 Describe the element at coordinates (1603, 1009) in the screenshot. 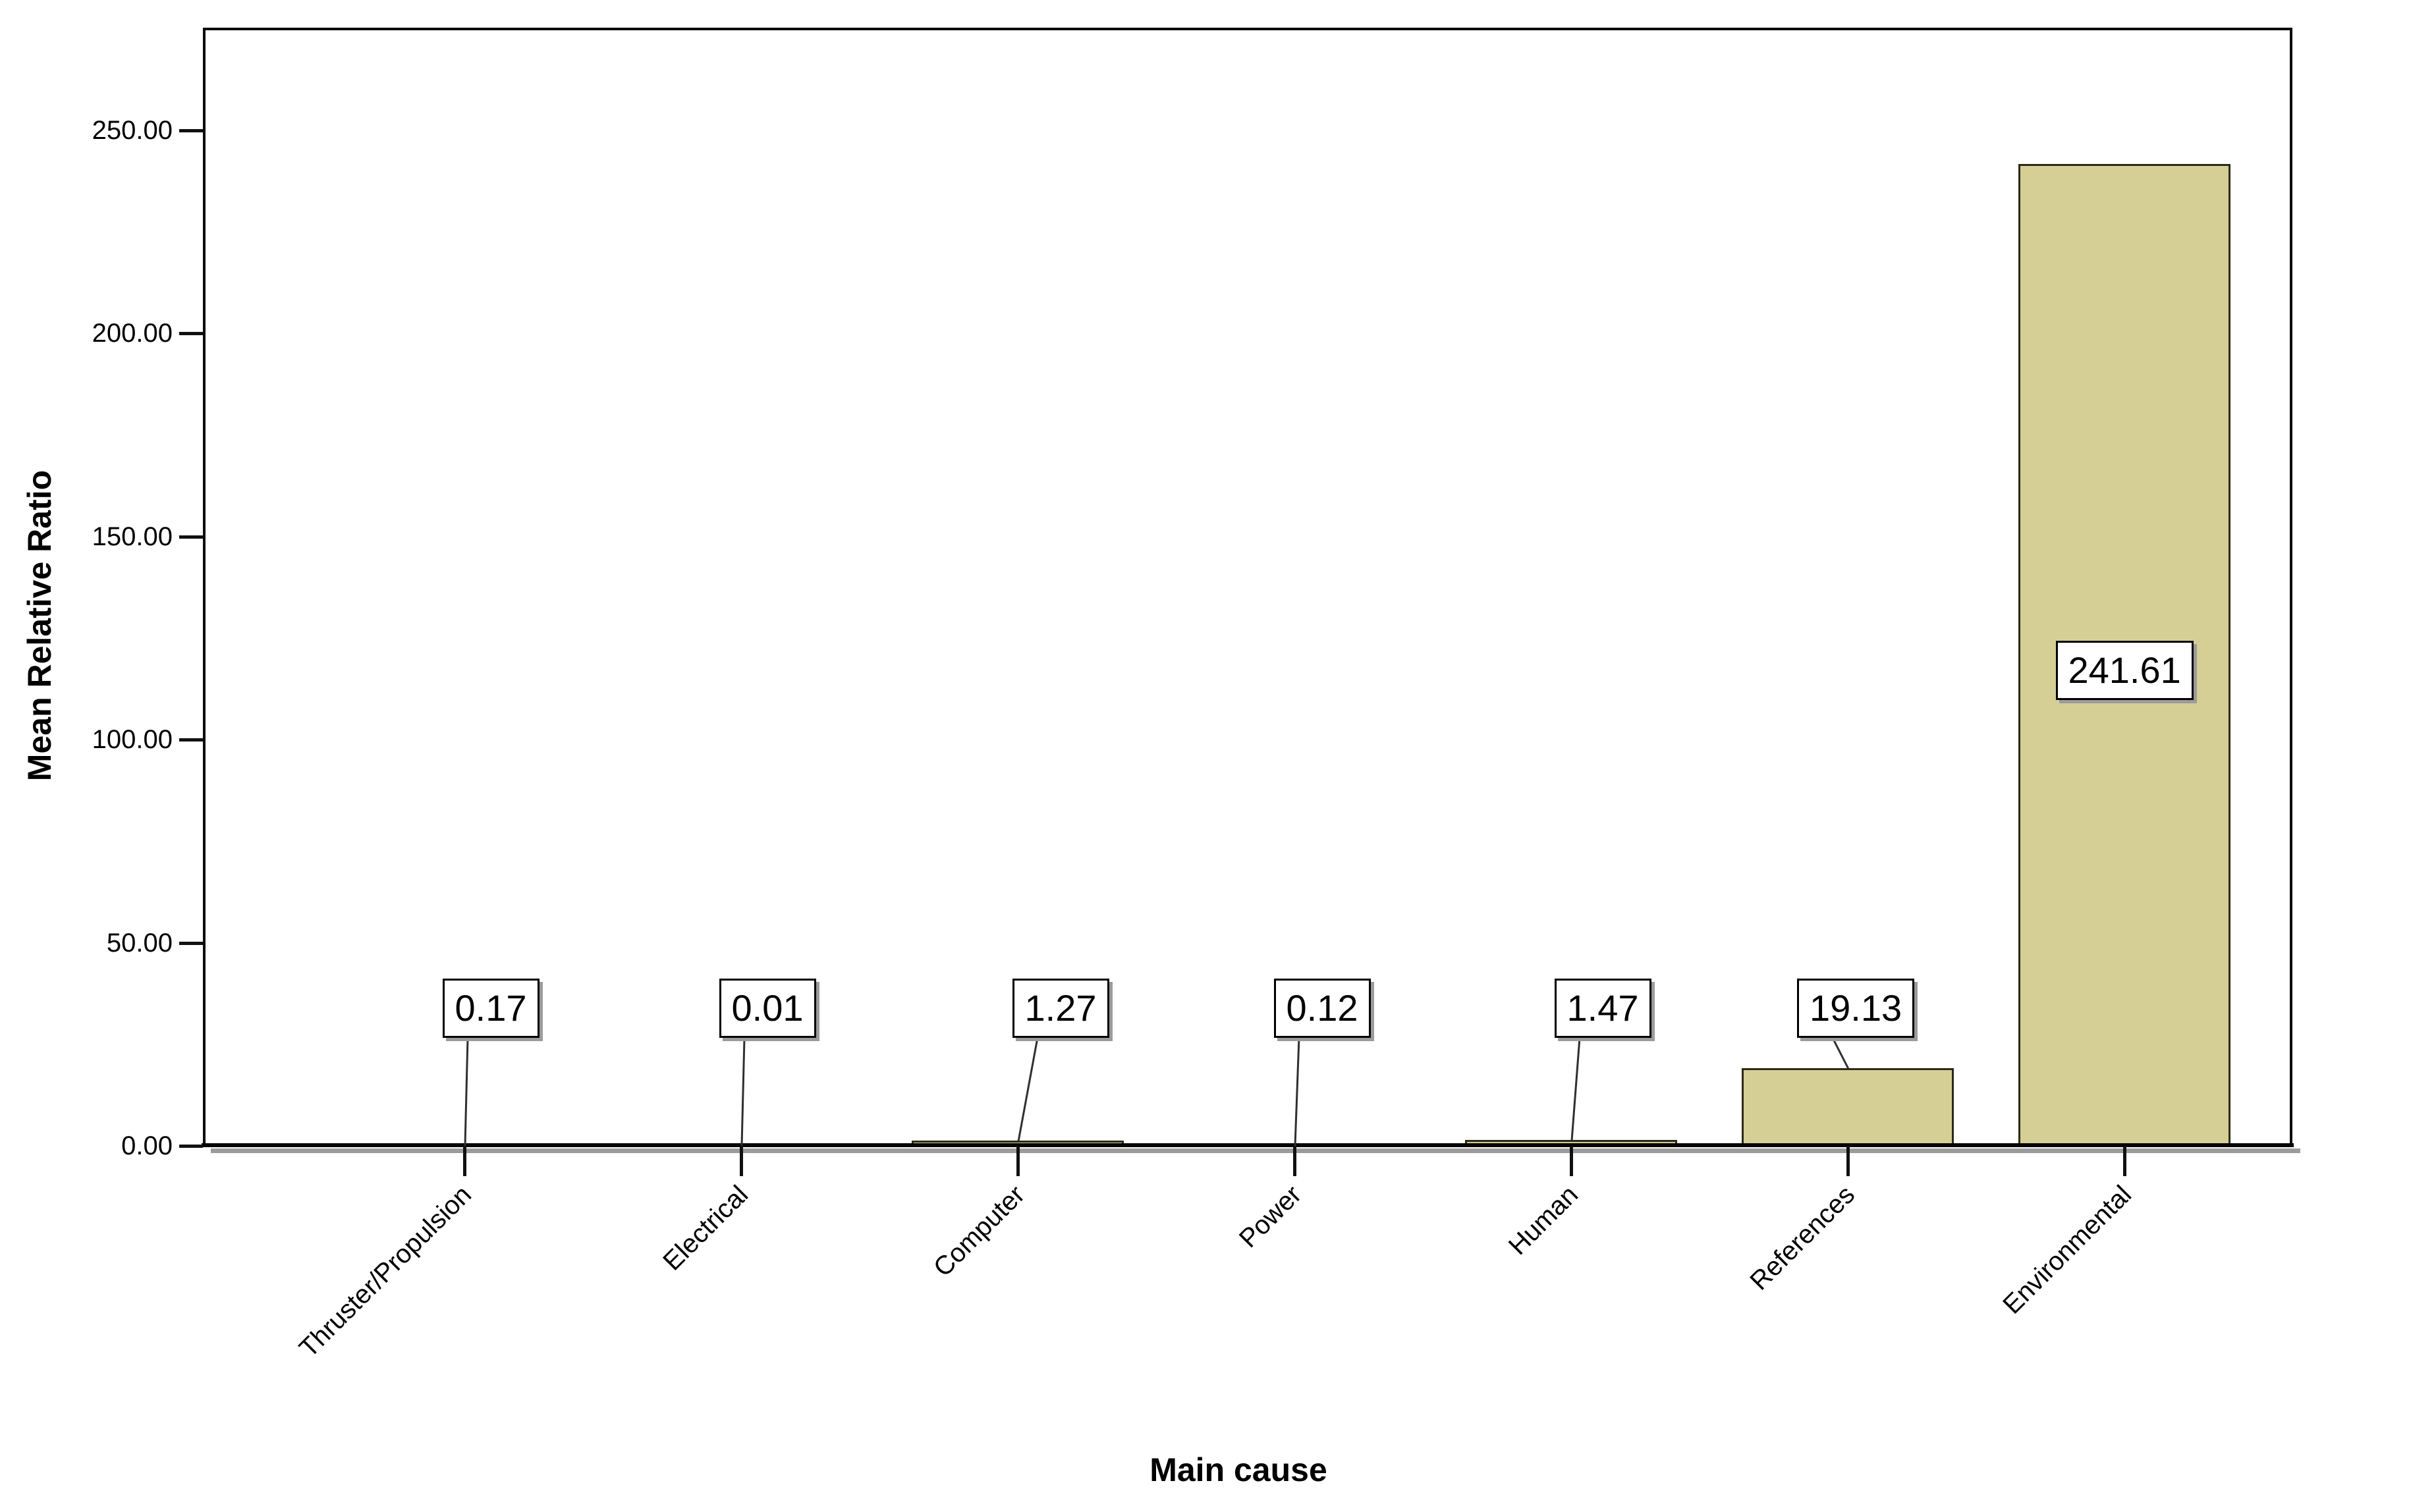

I see `value-label-box: 1.47` at that location.